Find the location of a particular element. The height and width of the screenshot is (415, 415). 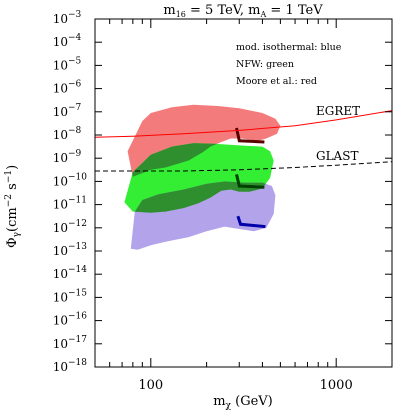

glast-label: GLAST is located at coordinates (337, 156).